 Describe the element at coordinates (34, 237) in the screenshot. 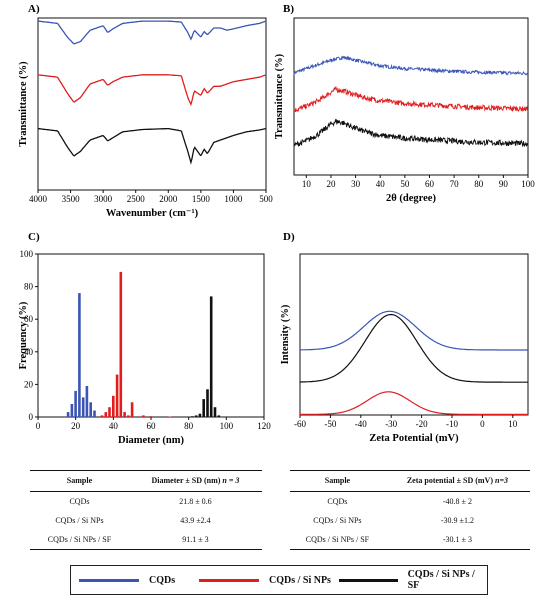

I see `panel-c-label: C)` at that location.